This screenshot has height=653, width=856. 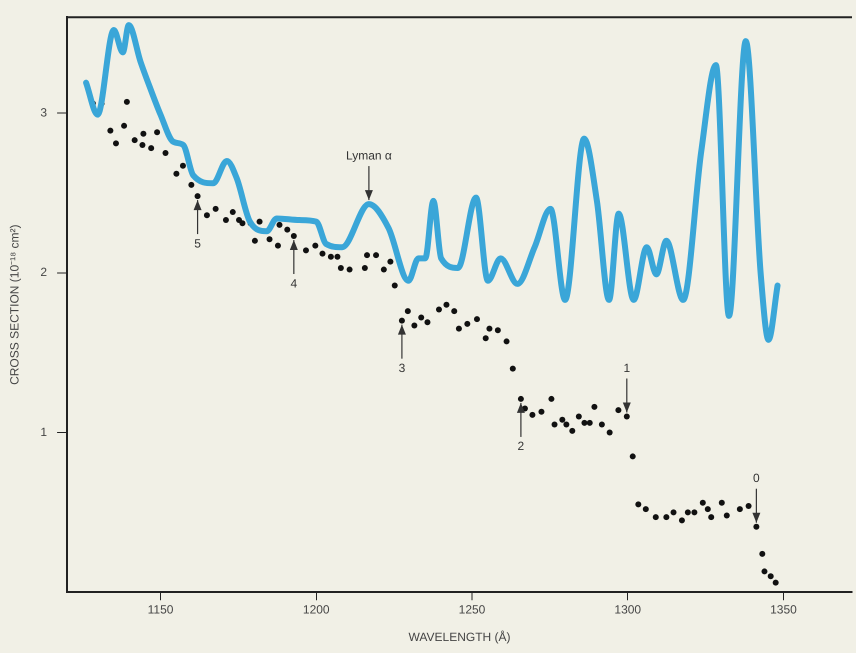 I want to click on x-tick-label: 1300, so click(x=628, y=609).